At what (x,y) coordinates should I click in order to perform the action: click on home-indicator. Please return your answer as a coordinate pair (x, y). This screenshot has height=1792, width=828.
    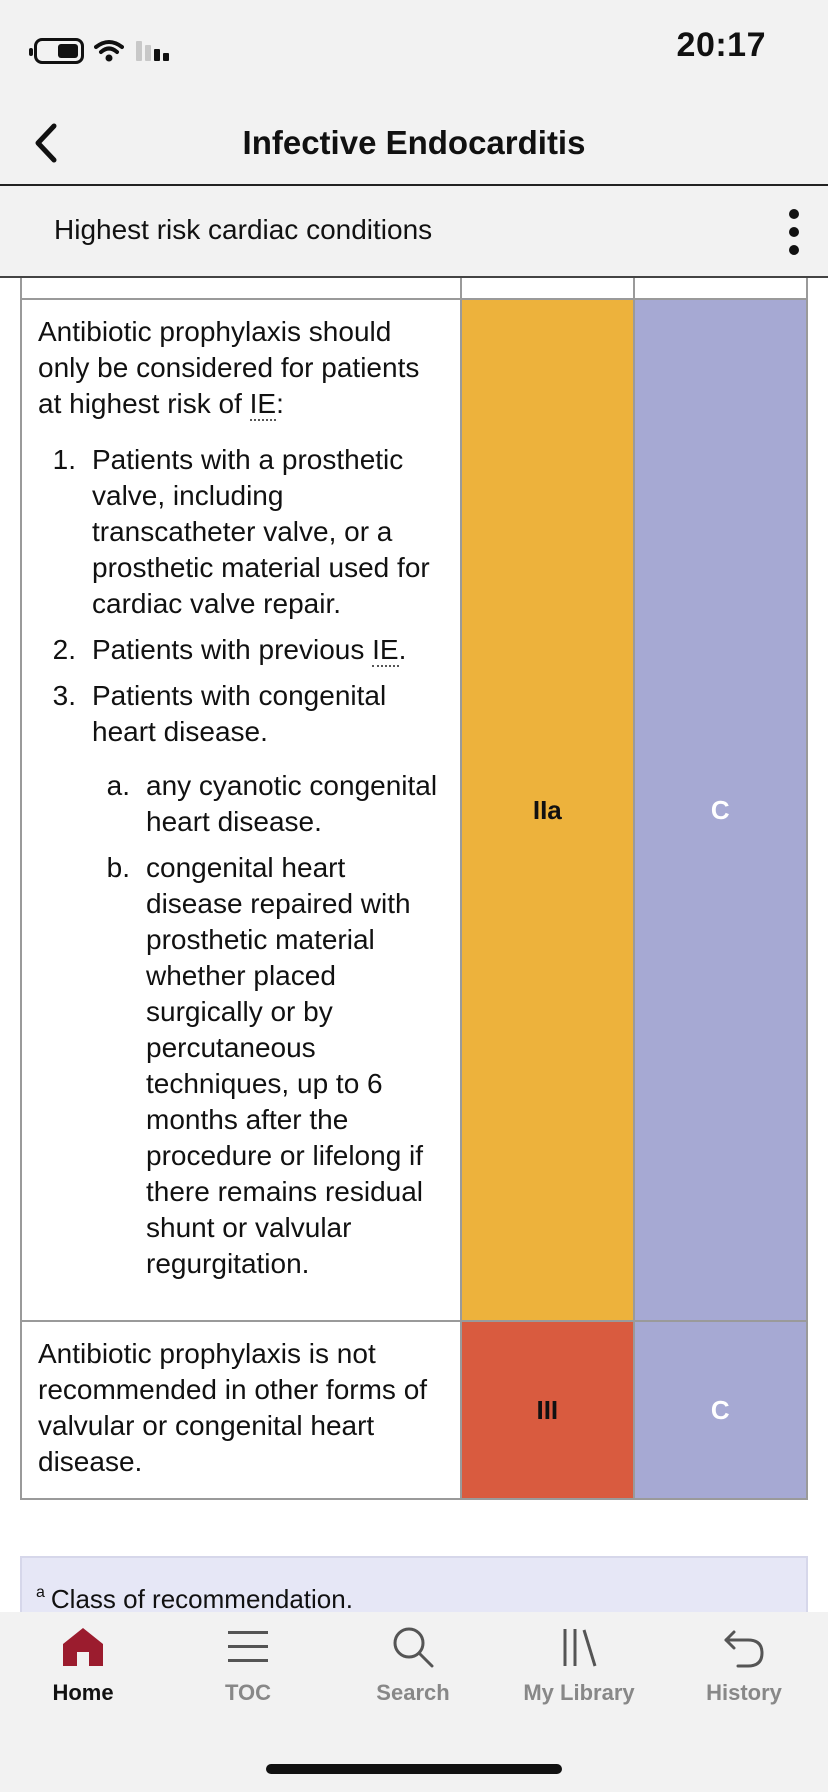
    Looking at the image, I should click on (414, 1769).